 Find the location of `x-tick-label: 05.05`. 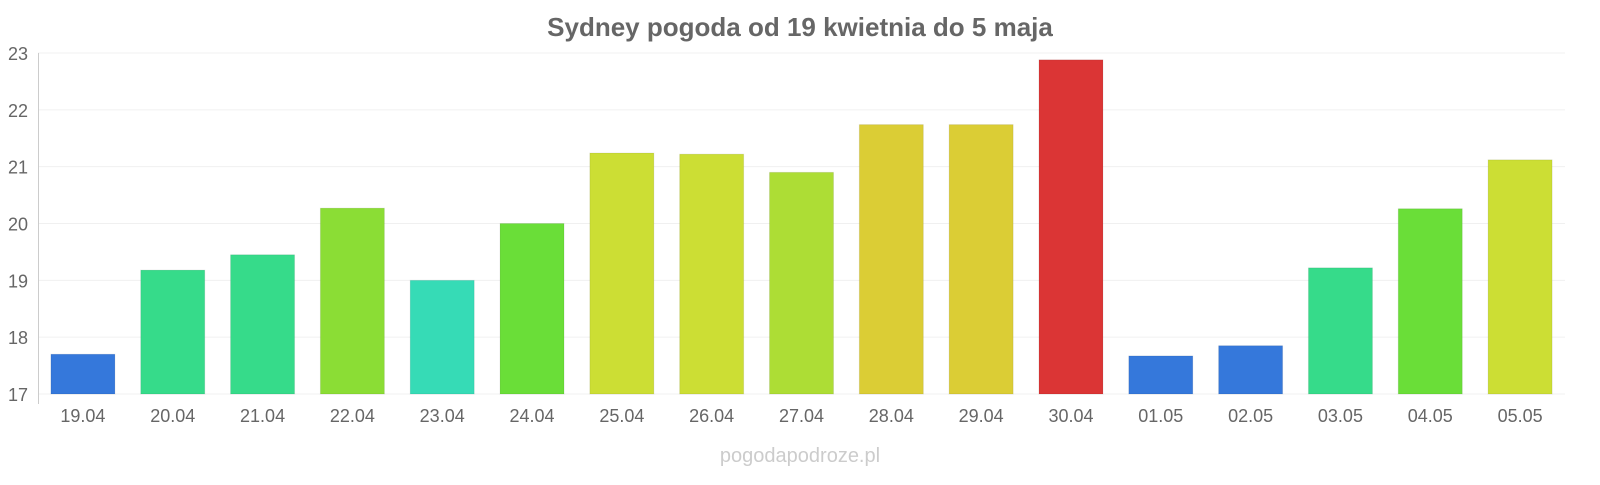

x-tick-label: 05.05 is located at coordinates (1520, 416).